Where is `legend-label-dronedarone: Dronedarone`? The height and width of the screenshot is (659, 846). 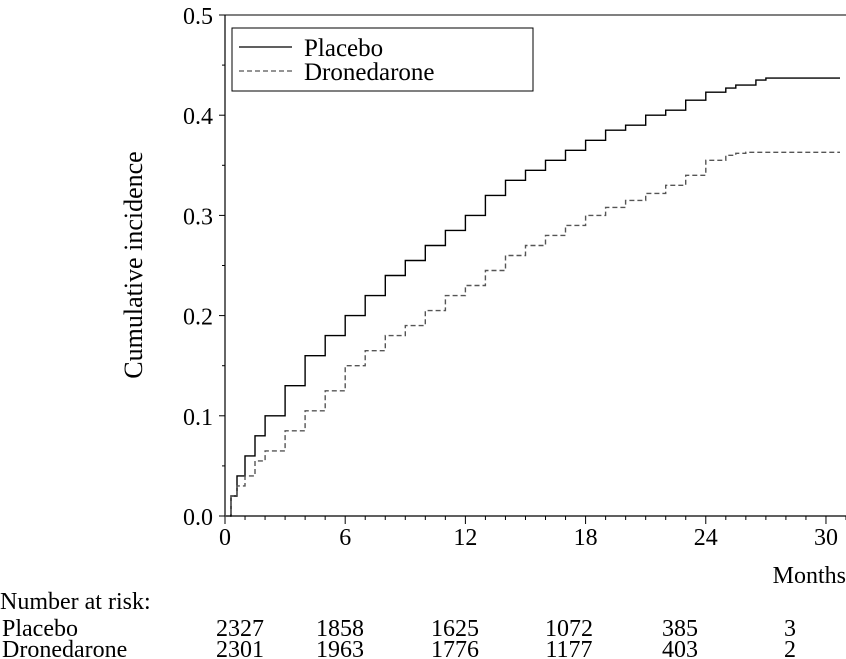 legend-label-dronedarone: Dronedarone is located at coordinates (369, 72).